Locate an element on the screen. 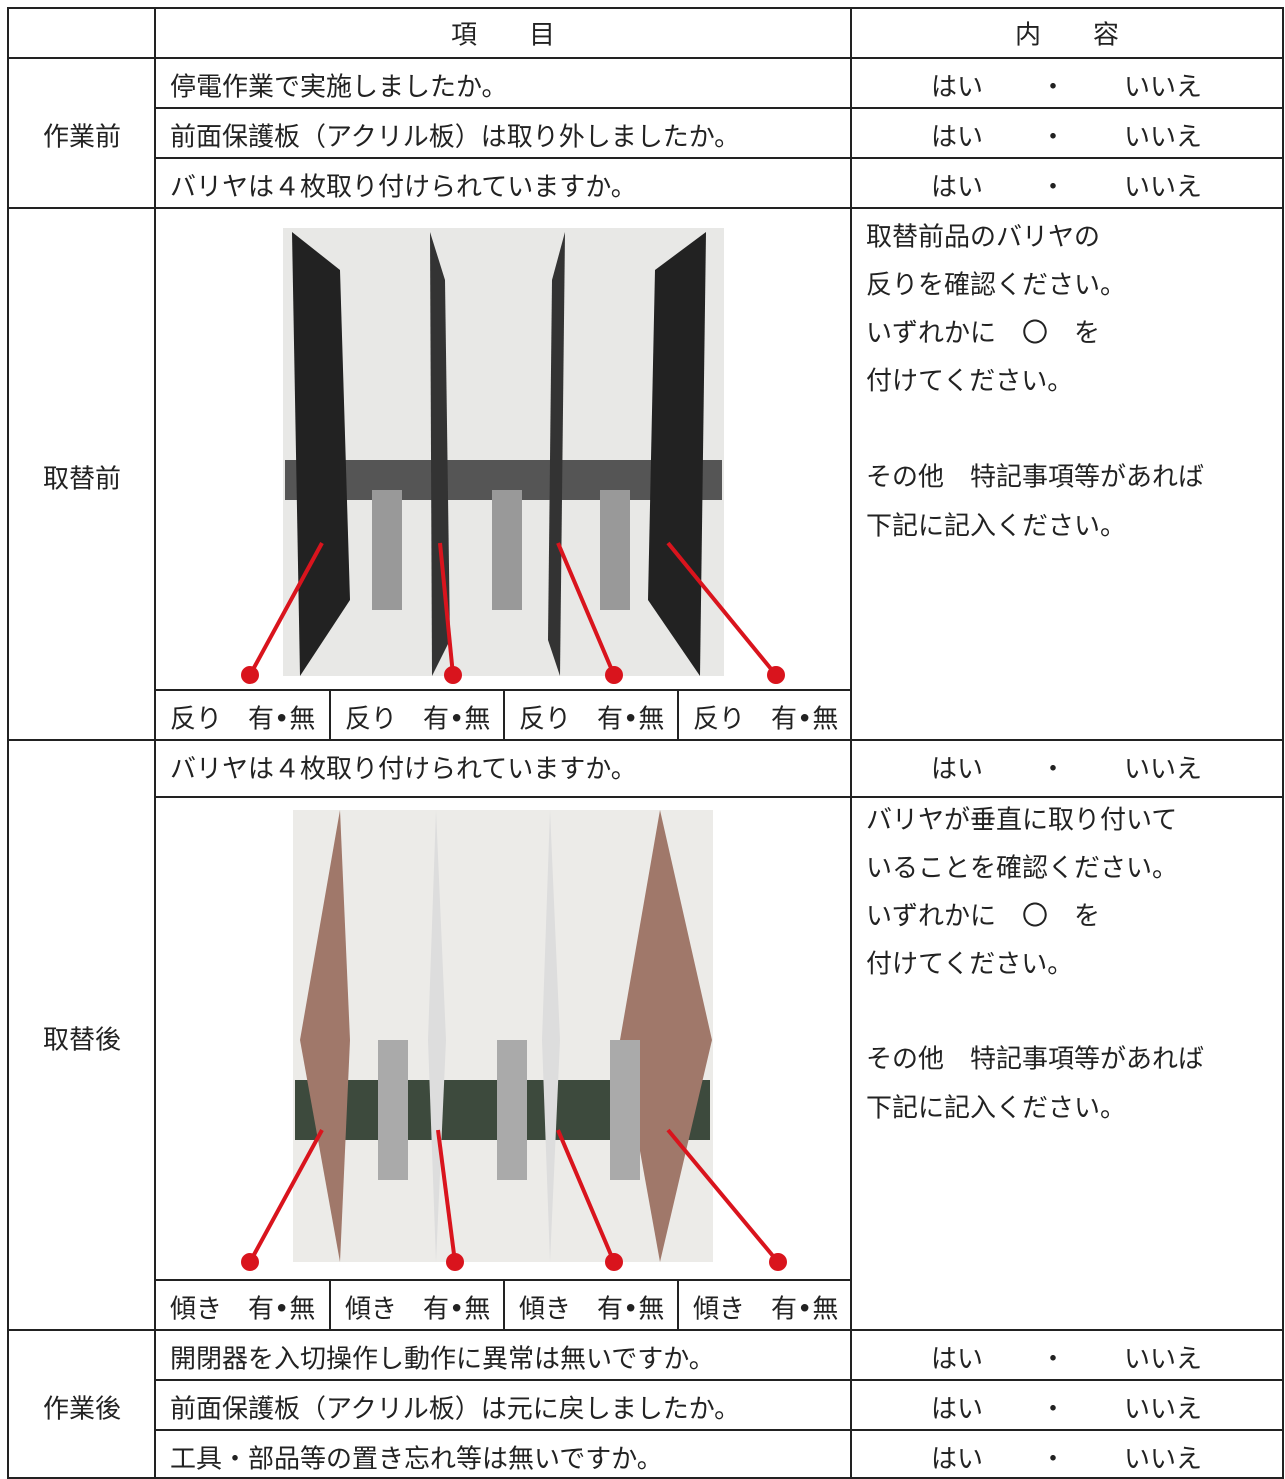  note-text: いることを確認ください。 is located at coordinates (1022, 869).